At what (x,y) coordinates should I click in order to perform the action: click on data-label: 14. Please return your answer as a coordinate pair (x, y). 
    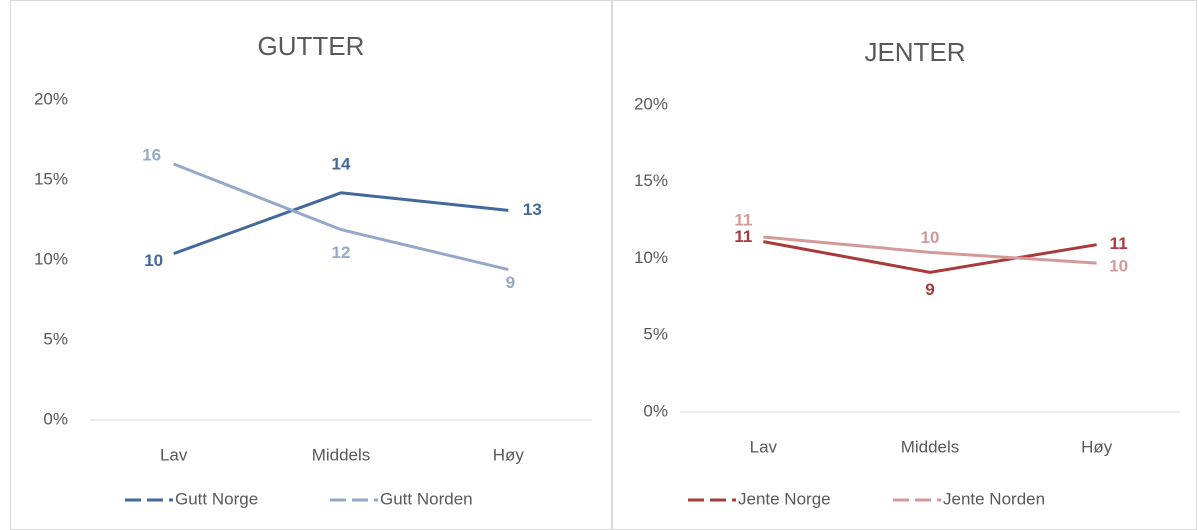
    Looking at the image, I should click on (341, 163).